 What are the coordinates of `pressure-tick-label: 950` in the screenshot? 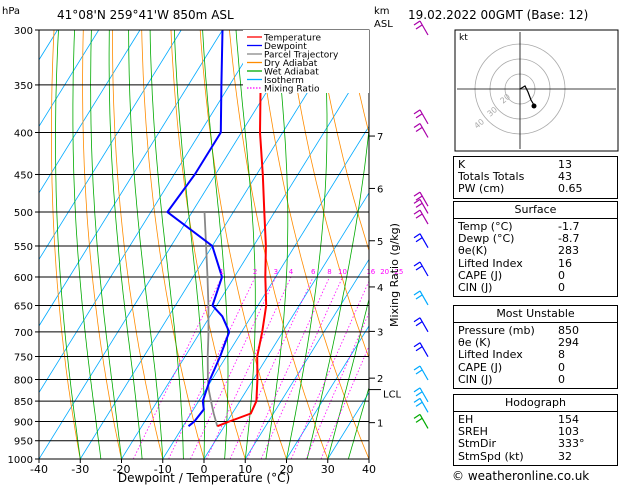 It's located at (23, 442).